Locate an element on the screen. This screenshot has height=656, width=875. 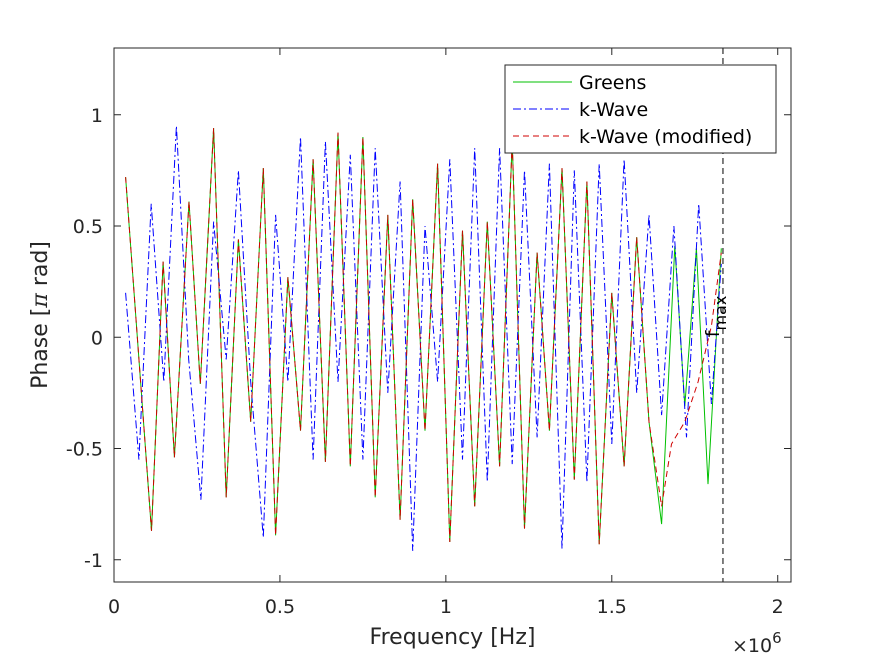
x-axis-exponent: ×10⁶ is located at coordinates (757, 642).